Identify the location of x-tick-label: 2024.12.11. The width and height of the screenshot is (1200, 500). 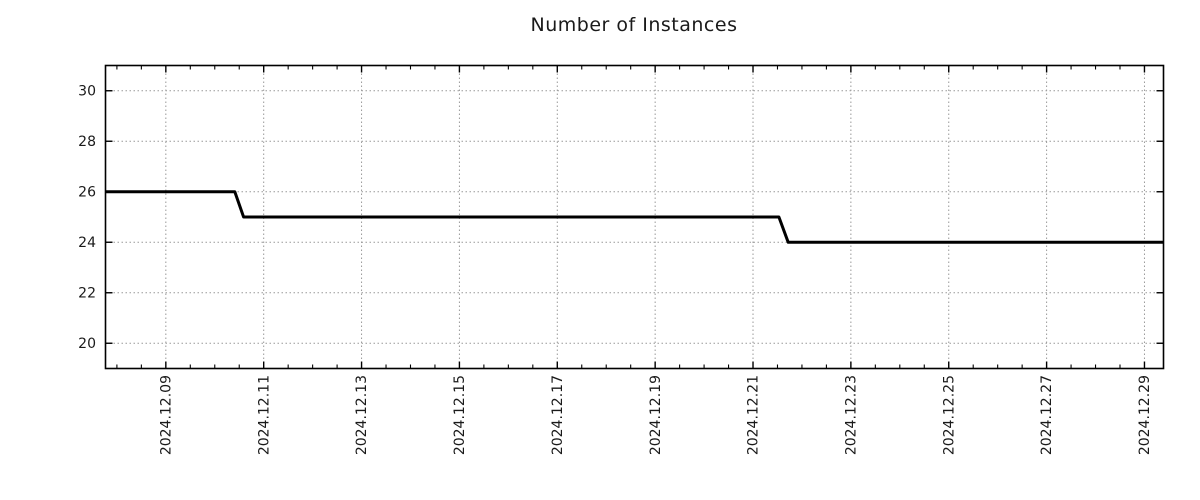
(264, 415).